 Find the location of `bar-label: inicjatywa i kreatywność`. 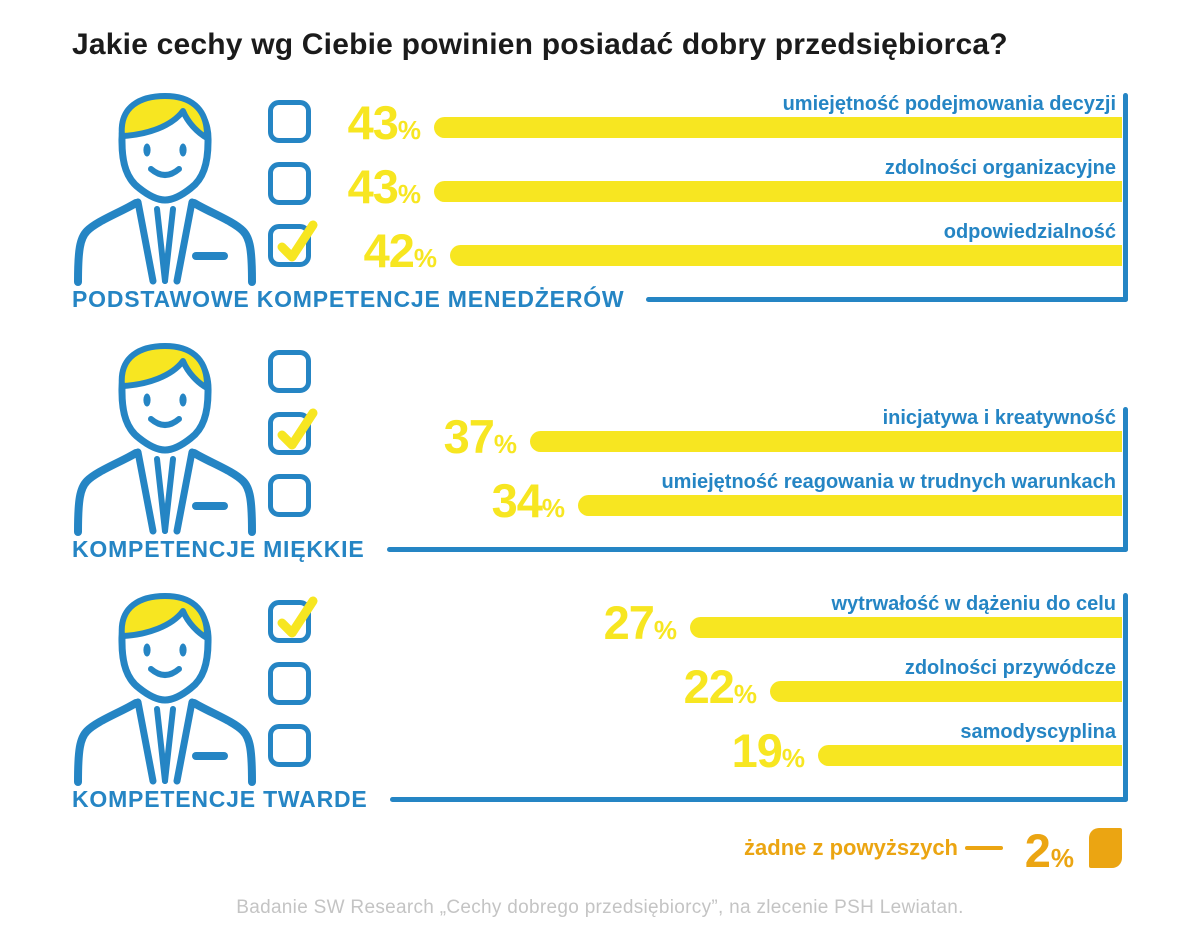

bar-label: inicjatywa i kreatywność is located at coordinates (999, 418).